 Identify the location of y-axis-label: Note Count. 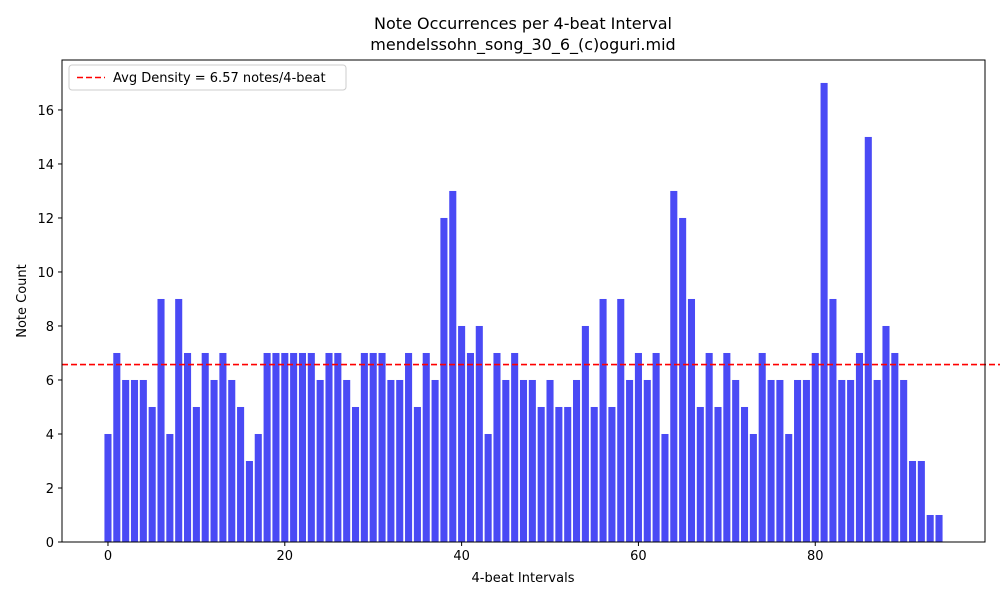
(22, 301).